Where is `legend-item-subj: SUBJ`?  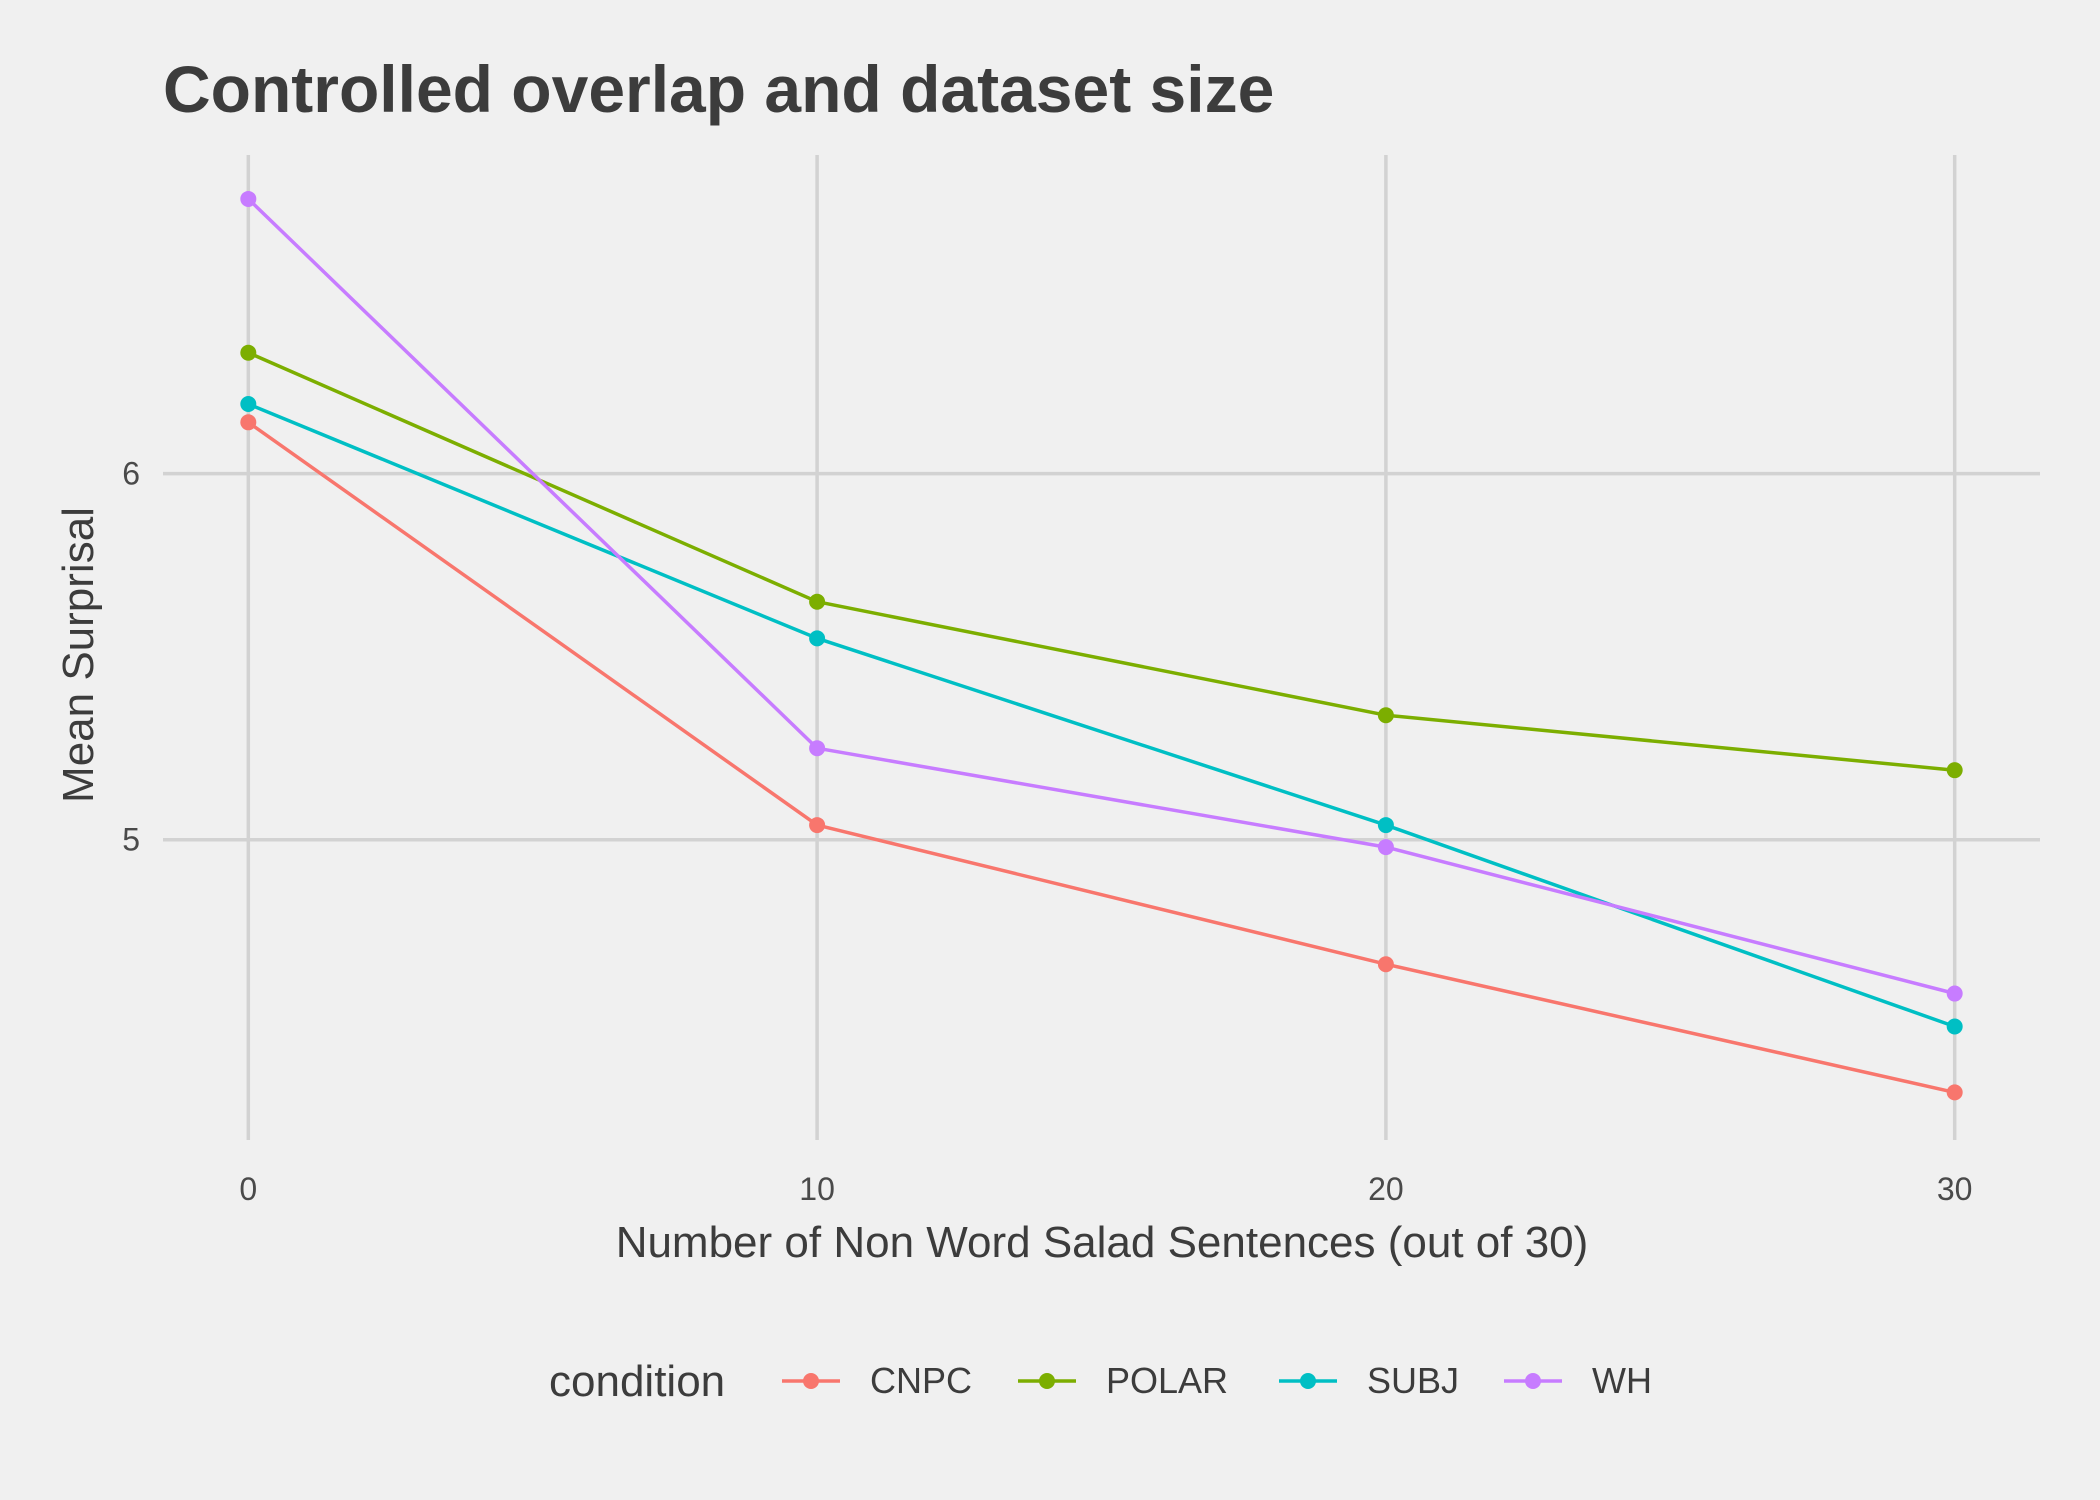 legend-item-subj: SUBJ is located at coordinates (1369, 1380).